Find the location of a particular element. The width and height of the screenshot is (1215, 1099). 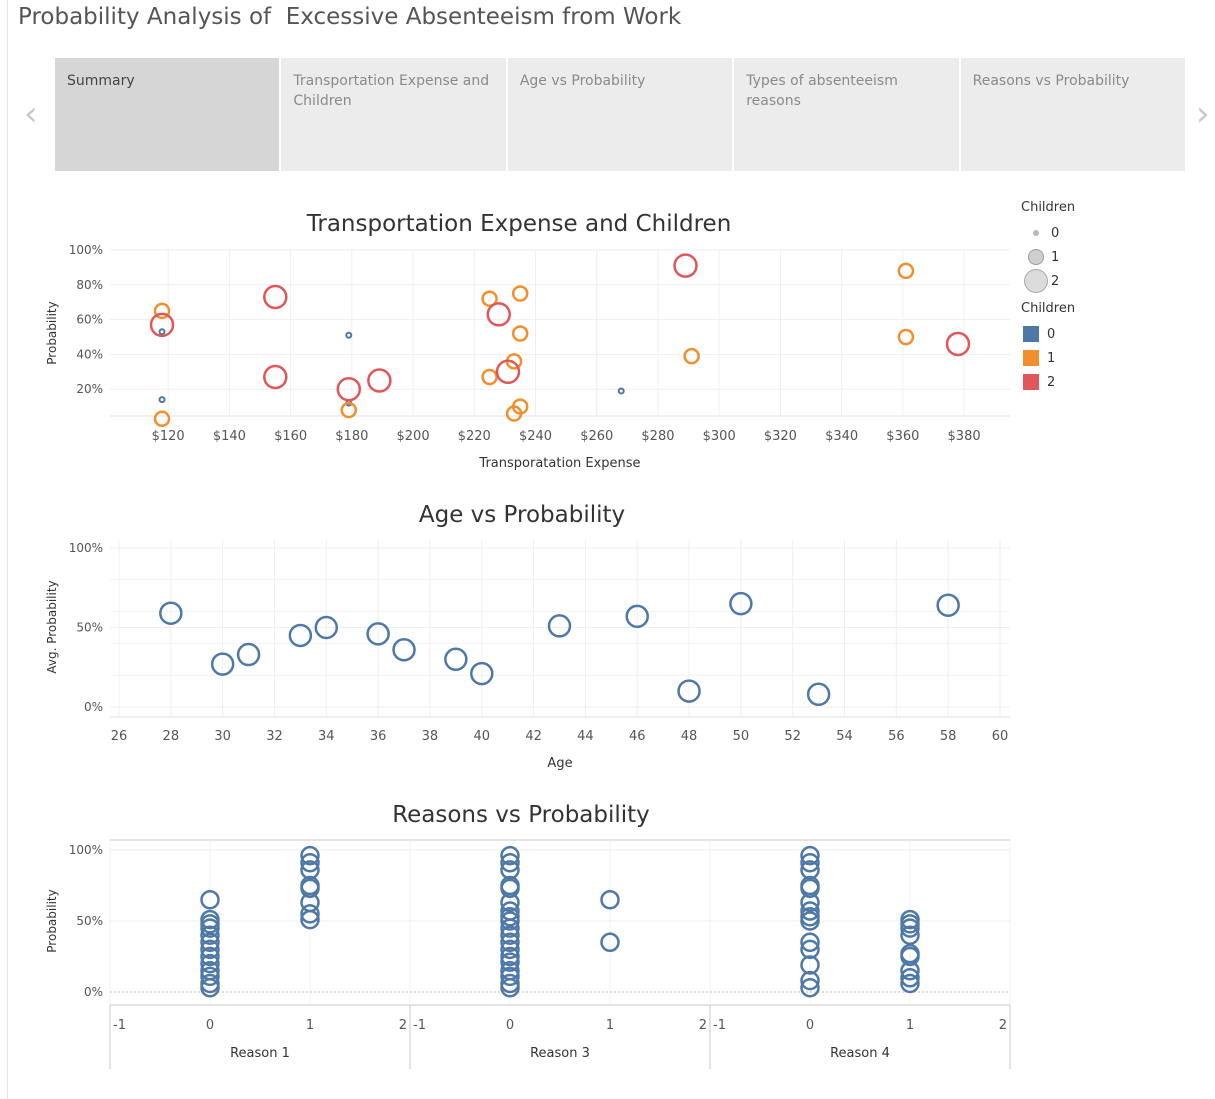

chart-title: Age vs Probability is located at coordinates (522, 515).